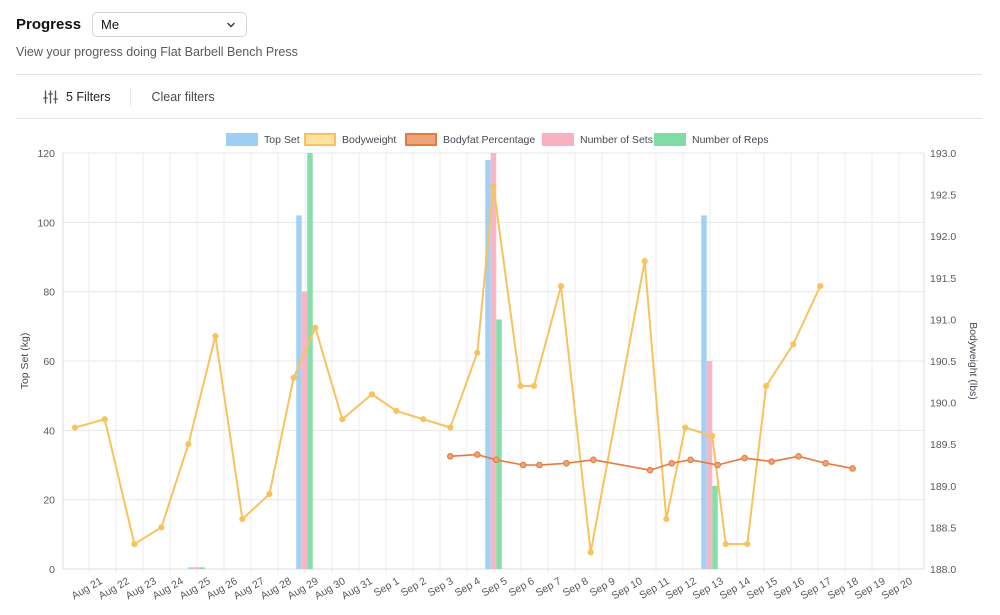 Image resolution: width=1000 pixels, height=615 pixels. I want to click on legend-label: Bodyfat Percentage, so click(489, 140).